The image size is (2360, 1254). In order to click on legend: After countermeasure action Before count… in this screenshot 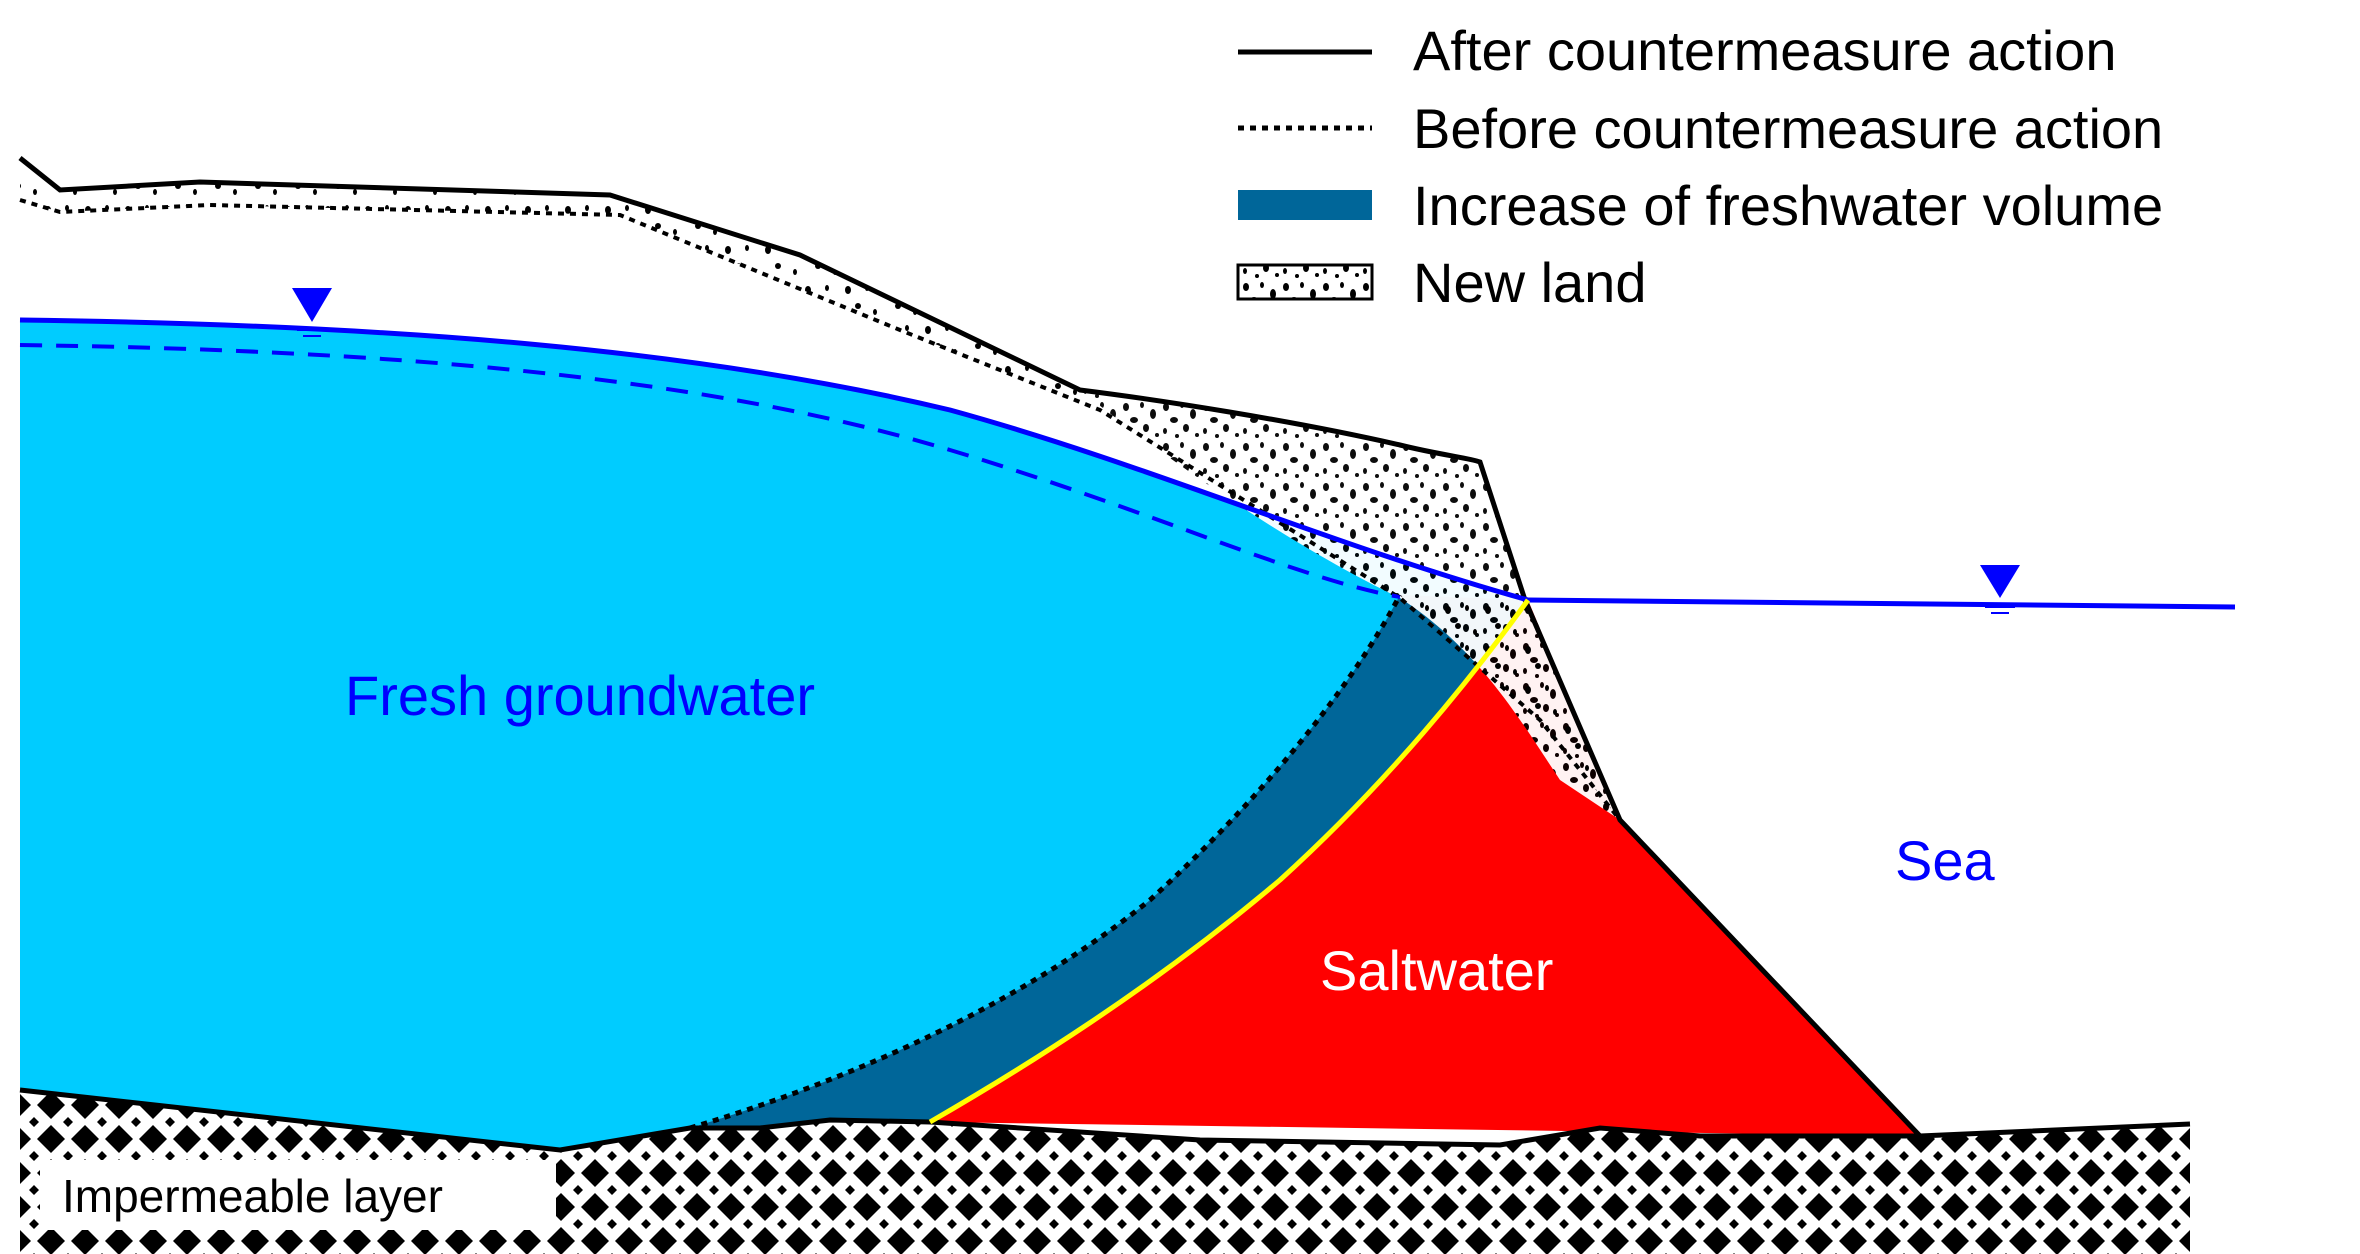, I will do `click(1699, 166)`.